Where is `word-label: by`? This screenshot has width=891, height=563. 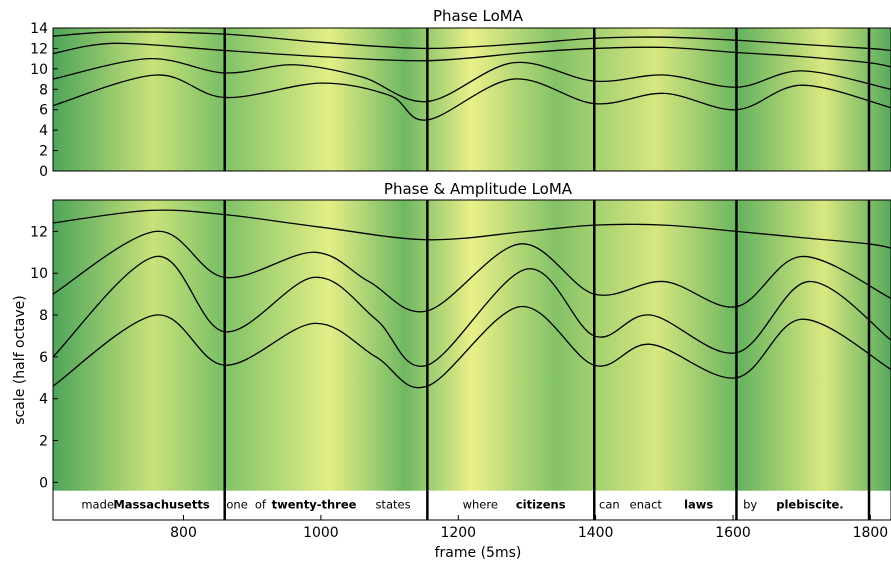
word-label: by is located at coordinates (750, 504).